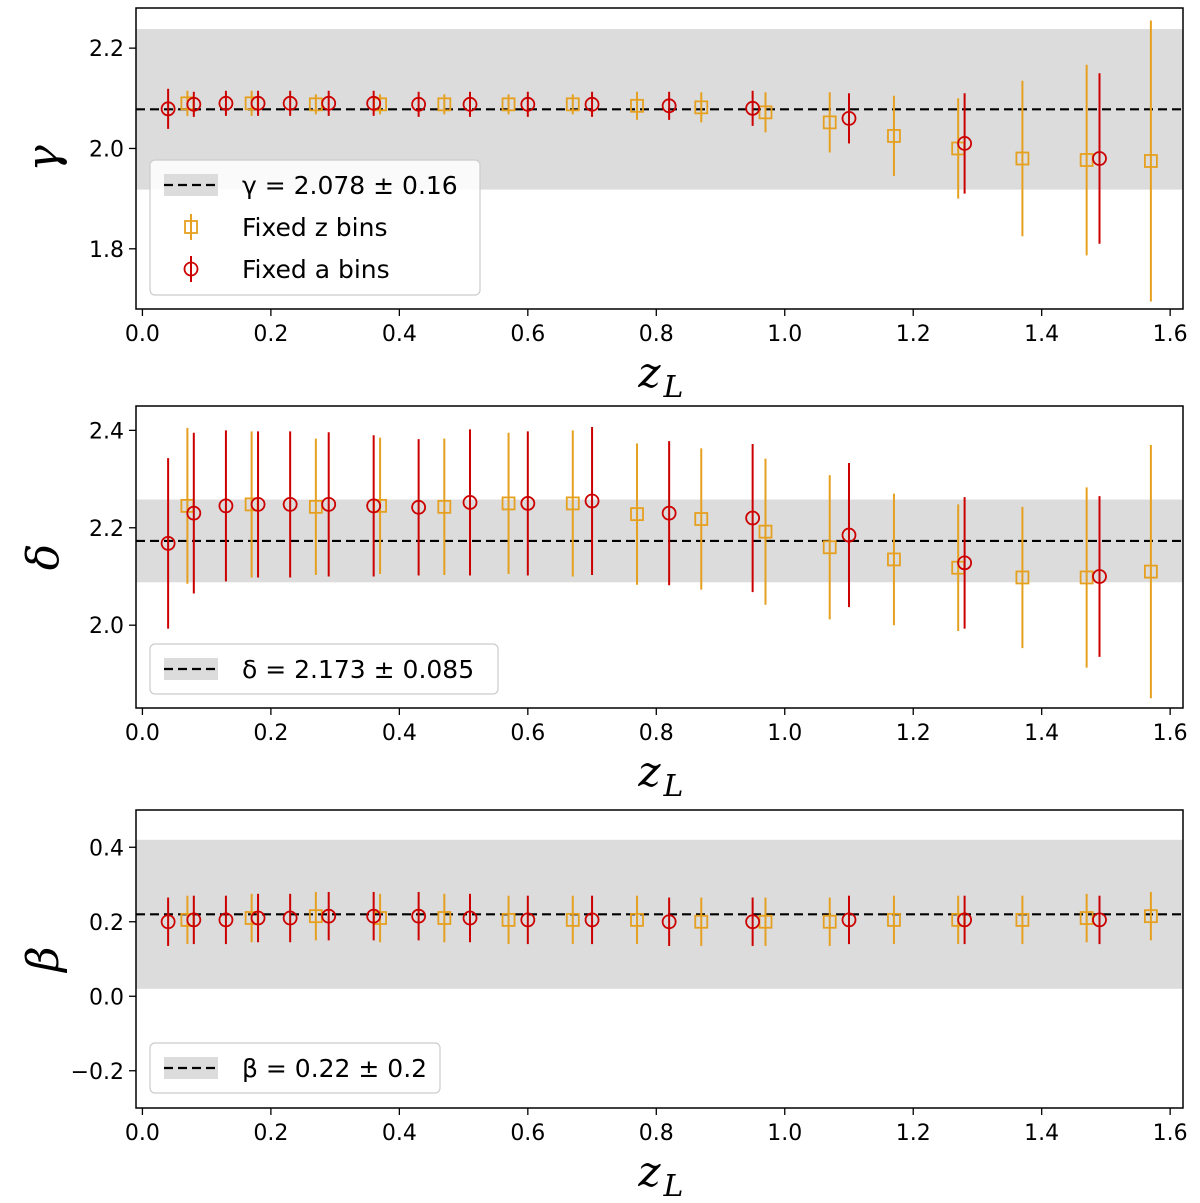 The image size is (1200, 1203). What do you see at coordinates (673, 1186) in the screenshot?
I see `x-axis-label-subscript: L` at bounding box center [673, 1186].